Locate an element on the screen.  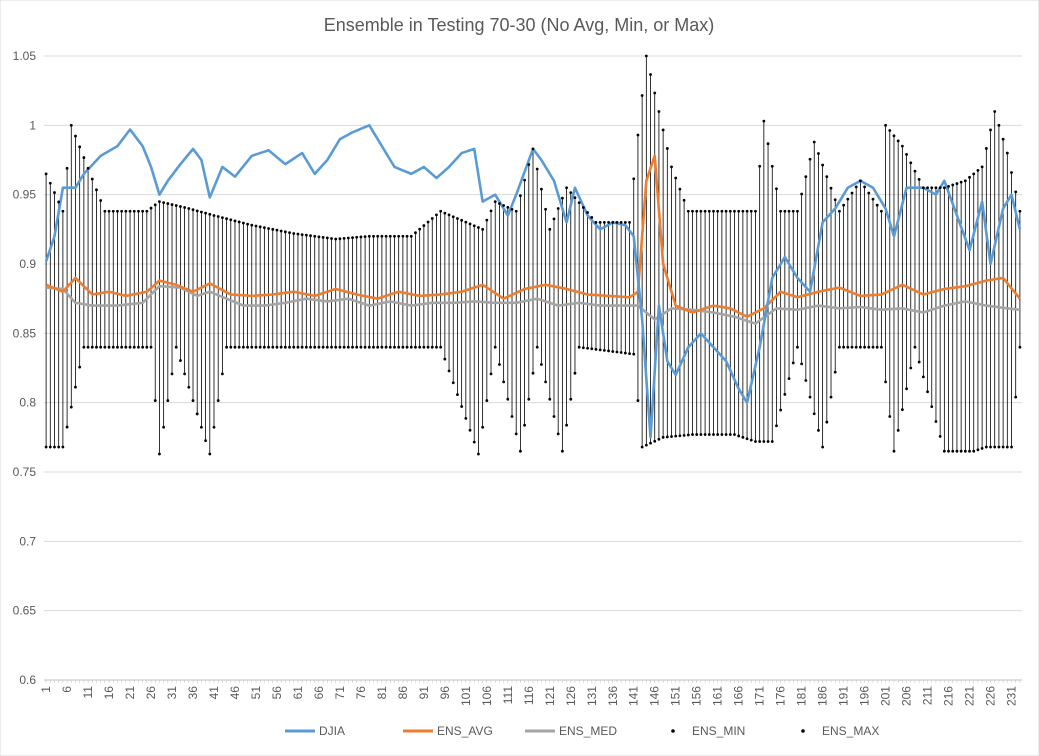
x-tick-label: 176 is located at coordinates (781, 696).